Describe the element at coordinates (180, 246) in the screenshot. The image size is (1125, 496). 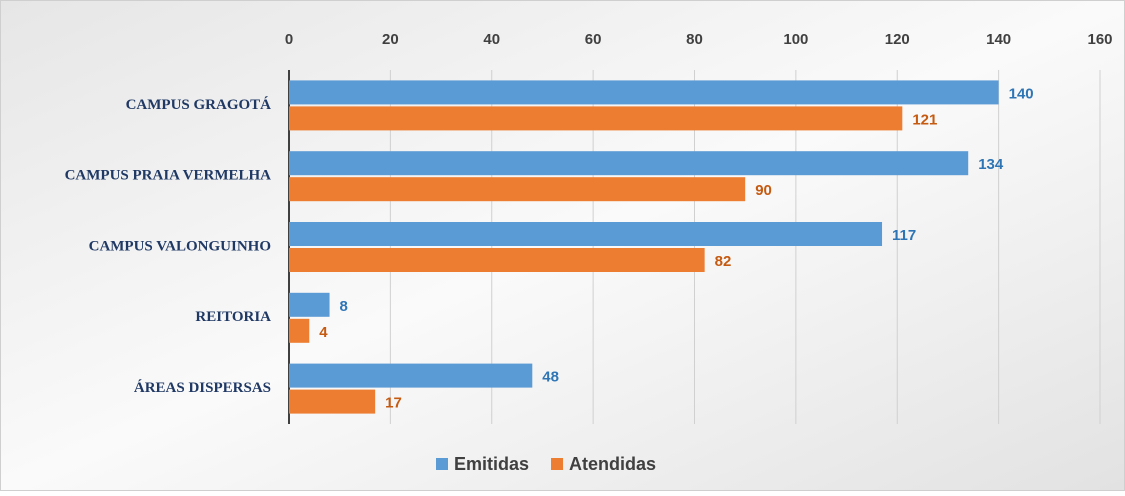
I see `category-label: CAMPUS VALONGUINHO` at that location.